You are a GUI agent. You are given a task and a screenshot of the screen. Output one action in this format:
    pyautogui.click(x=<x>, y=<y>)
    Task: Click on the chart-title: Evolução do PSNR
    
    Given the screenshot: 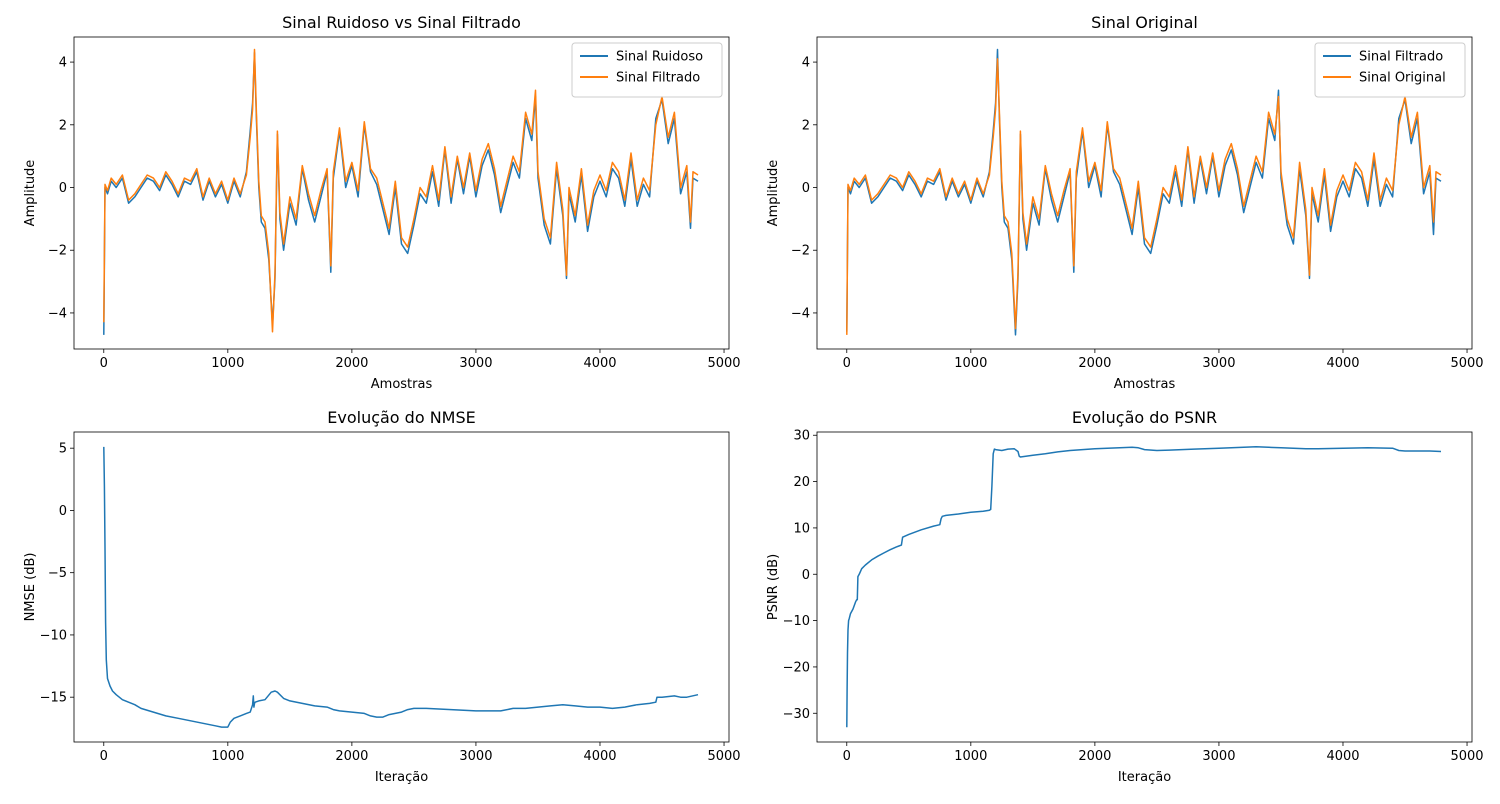 What is the action you would take?
    pyautogui.click(x=1144, y=417)
    